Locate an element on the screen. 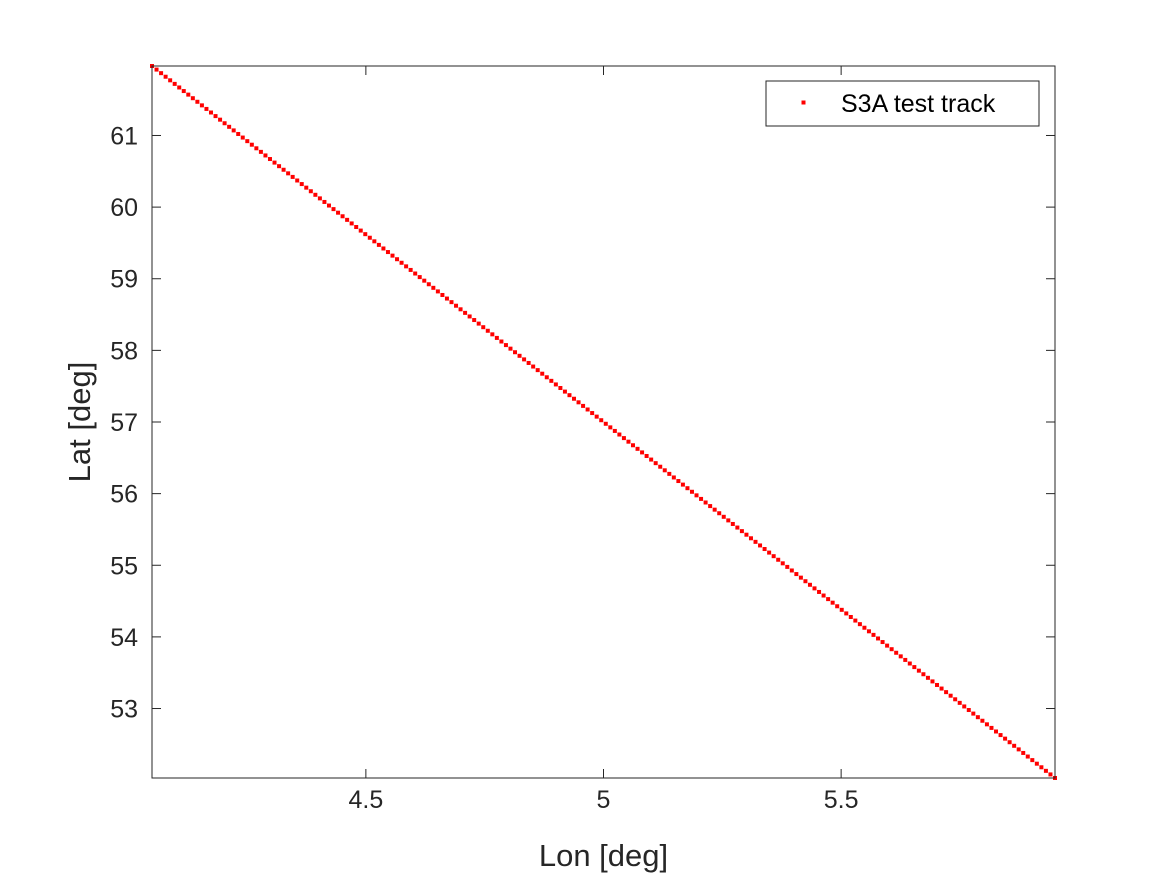  x-axis-label: Lon [deg] is located at coordinates (603, 855).